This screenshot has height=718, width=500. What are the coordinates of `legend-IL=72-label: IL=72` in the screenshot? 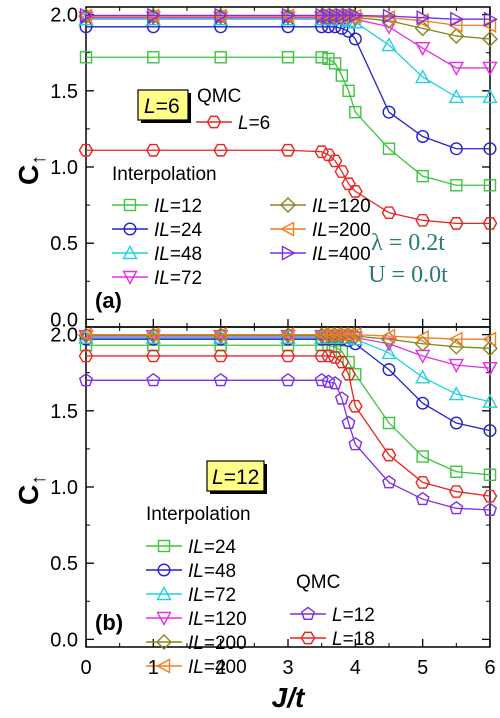 It's located at (212, 595).